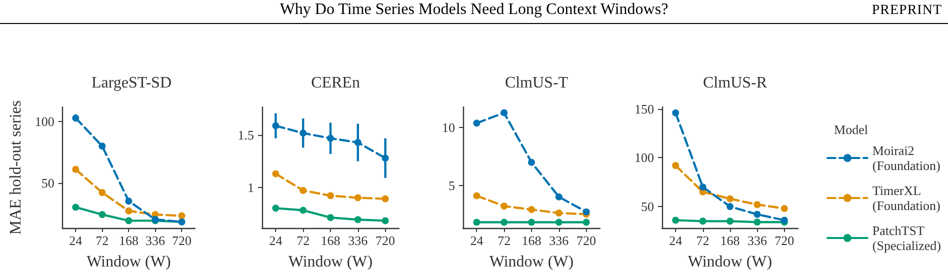 This screenshot has width=948, height=278. I want to click on y-tick-label: 5, so click(451, 185).